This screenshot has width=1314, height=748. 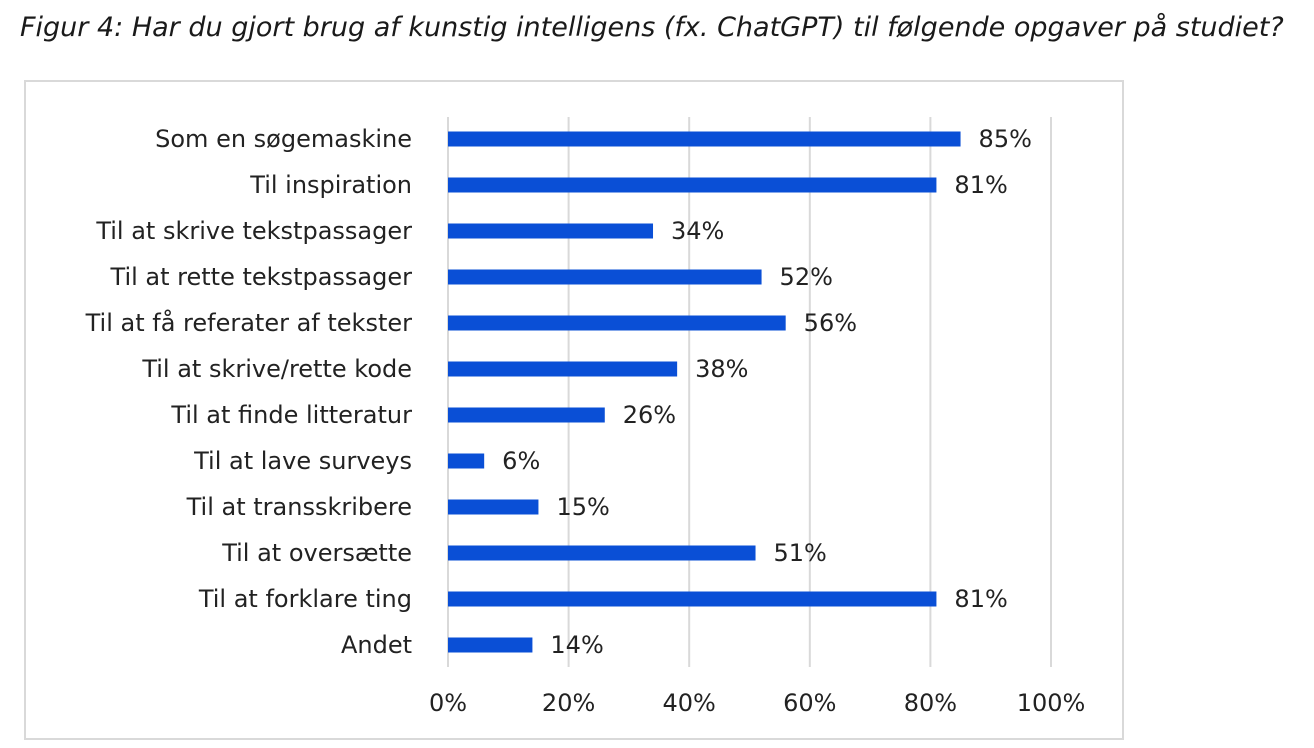 What do you see at coordinates (1051, 703) in the screenshot?
I see `x-tick-label: 100%` at bounding box center [1051, 703].